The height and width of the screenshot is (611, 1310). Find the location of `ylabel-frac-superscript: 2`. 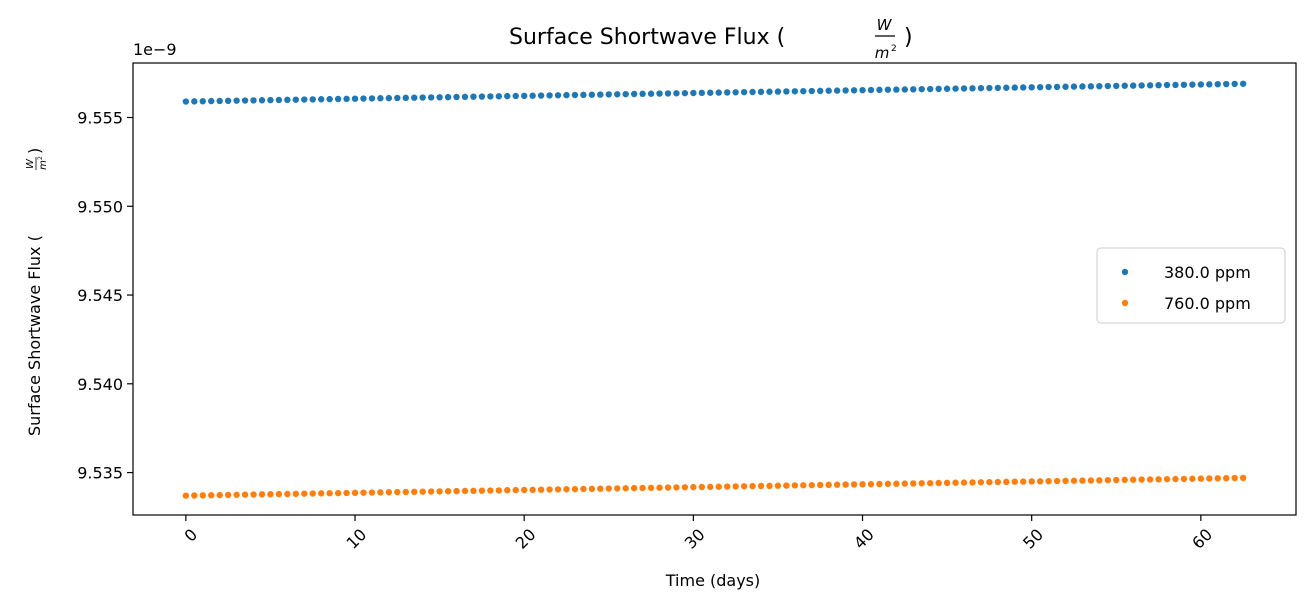

ylabel-frac-superscript: 2 is located at coordinates (40, 158).